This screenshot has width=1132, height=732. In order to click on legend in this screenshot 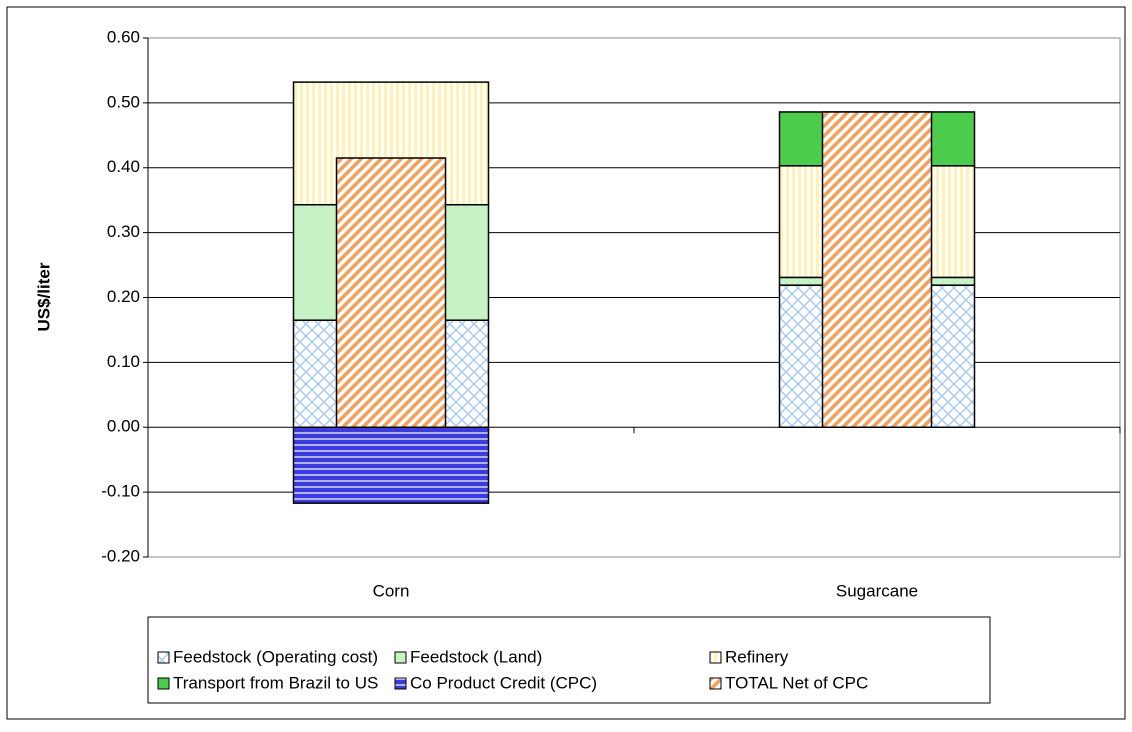, I will do `click(569, 660)`.